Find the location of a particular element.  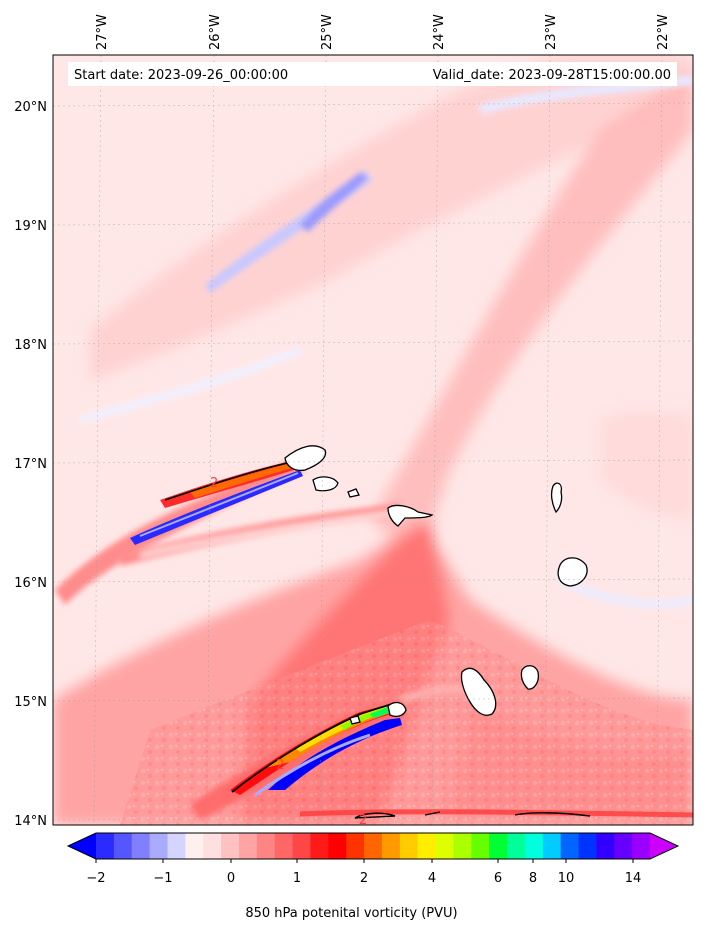

island-santiago is located at coordinates (478, 691).